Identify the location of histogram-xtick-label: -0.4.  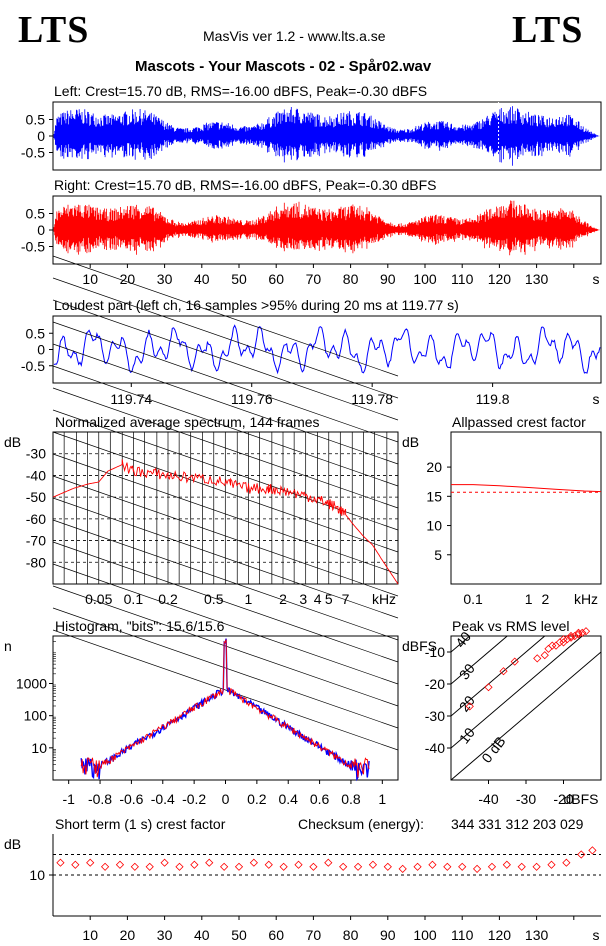
(163, 799).